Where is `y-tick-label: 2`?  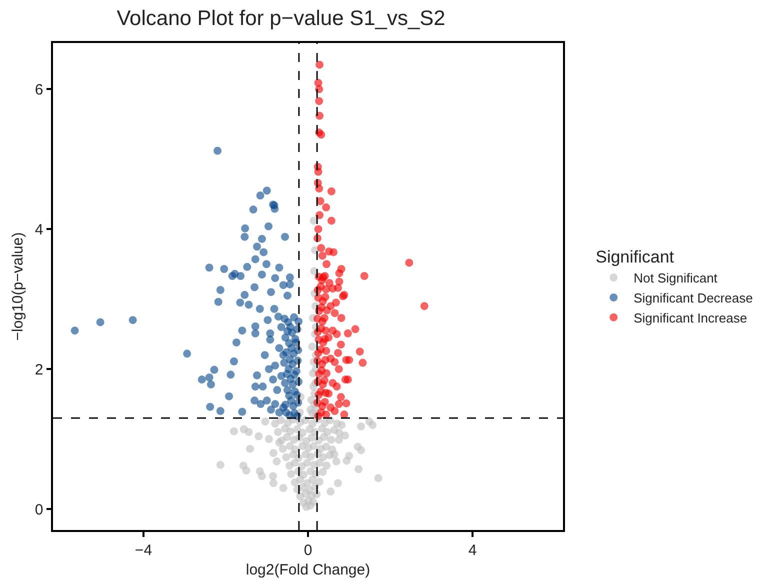
y-tick-label: 2 is located at coordinates (39, 369).